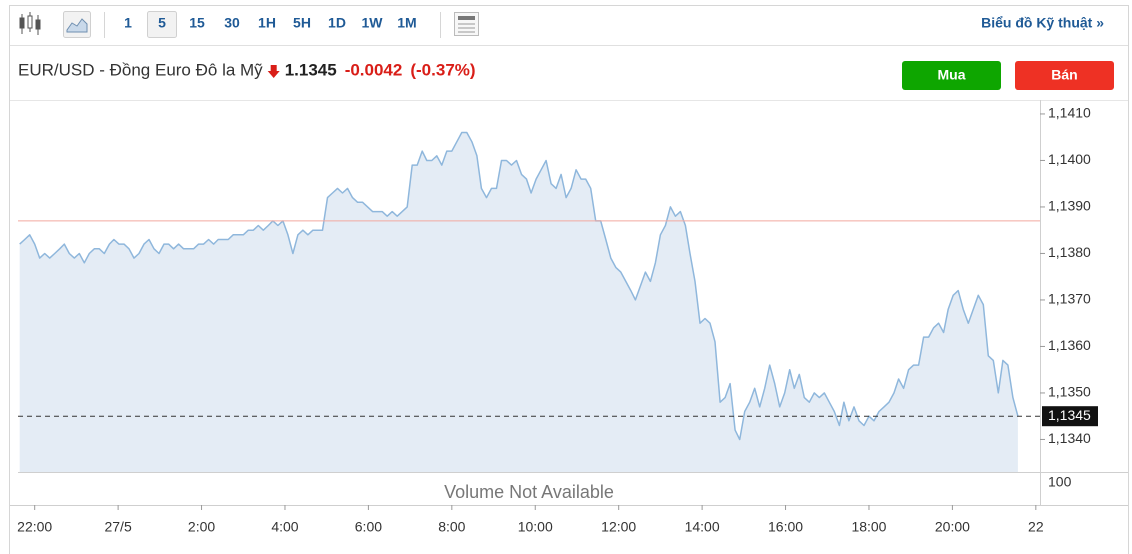 This screenshot has height=554, width=1132. I want to click on y-tick-label: 1,1400, so click(1069, 159).